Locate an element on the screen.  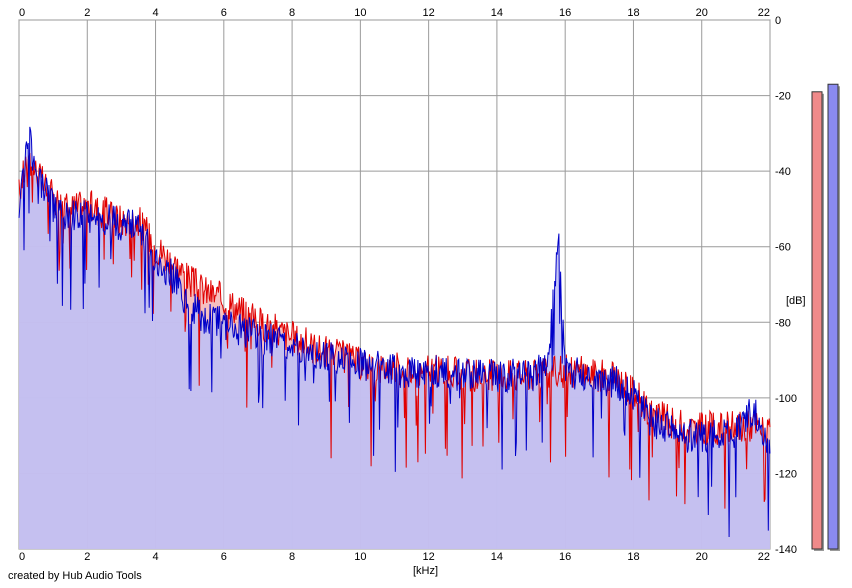
level-meters is located at coordinates (825, 317).